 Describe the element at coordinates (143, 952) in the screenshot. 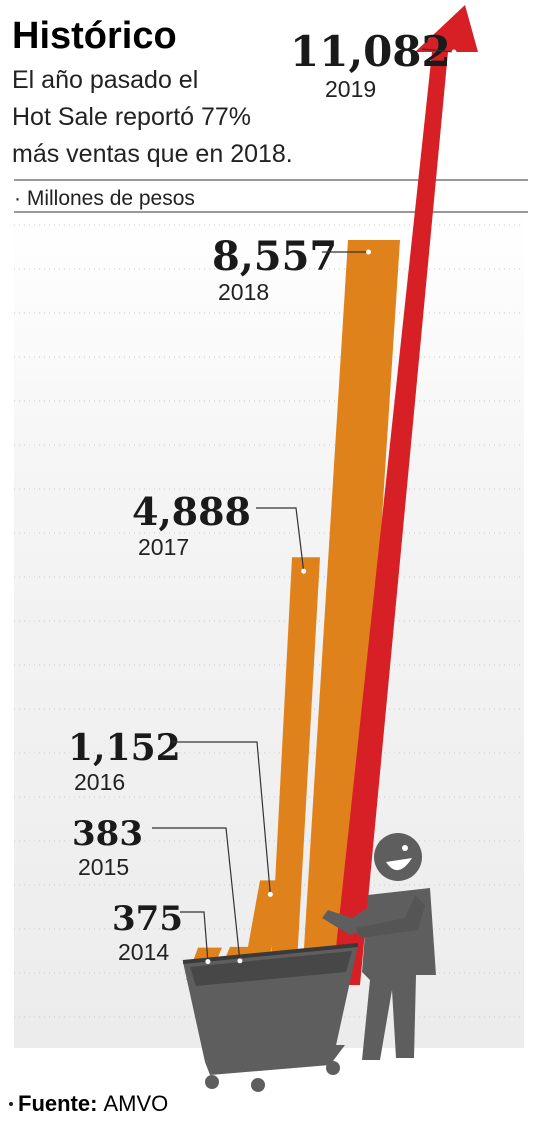

I see `year-label-2014: 2014` at that location.